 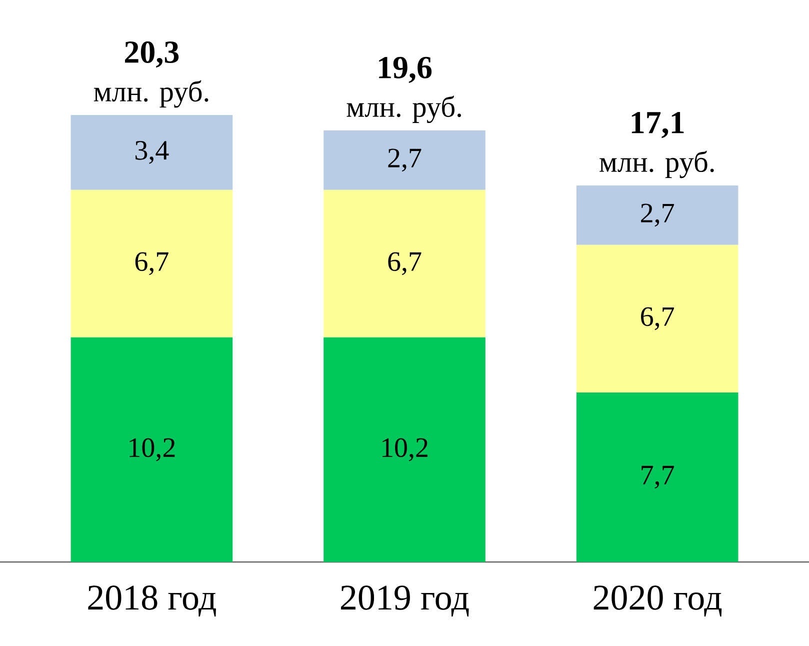 What do you see at coordinates (658, 125) in the screenshot?
I see `total-label: 17,1` at bounding box center [658, 125].